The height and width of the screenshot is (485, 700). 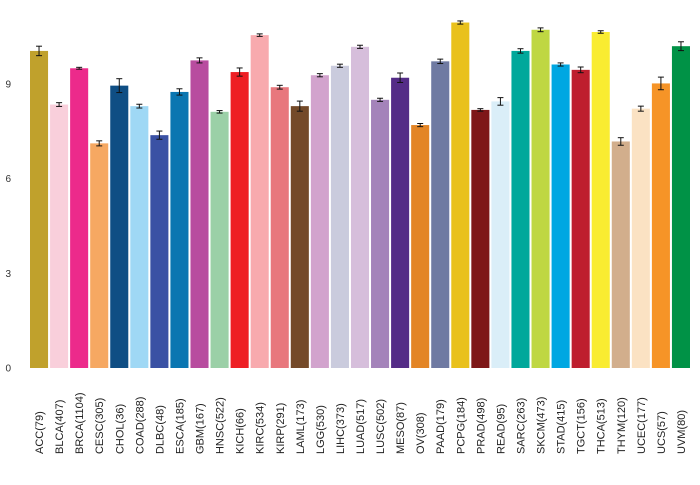 What do you see at coordinates (481, 426) in the screenshot?
I see `x-tick-label: PRAD(498)` at bounding box center [481, 426].